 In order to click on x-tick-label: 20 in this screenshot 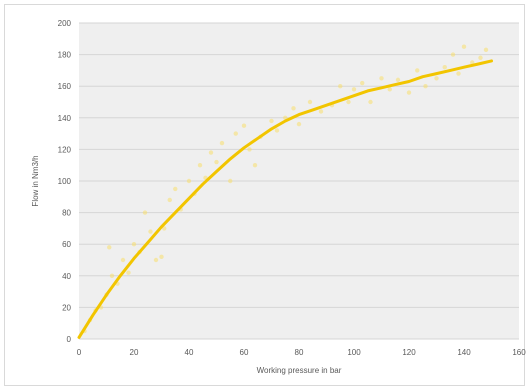, I will do `click(134, 352)`.